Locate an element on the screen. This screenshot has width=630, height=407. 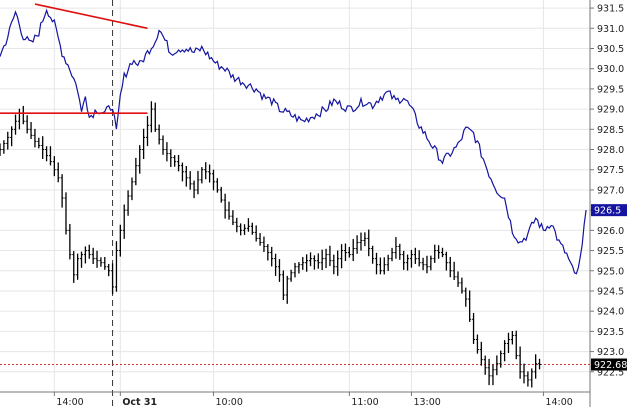
futures-last-value-badge-bg is located at coordinates (609, 364).